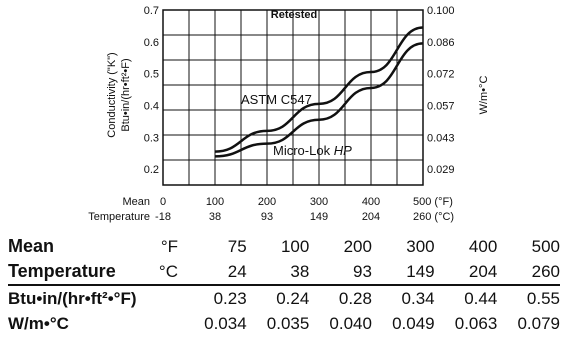 Image resolution: width=567 pixels, height=341 pixels. What do you see at coordinates (413, 323) in the screenshot?
I see `table-cell: 0.049` at bounding box center [413, 323].